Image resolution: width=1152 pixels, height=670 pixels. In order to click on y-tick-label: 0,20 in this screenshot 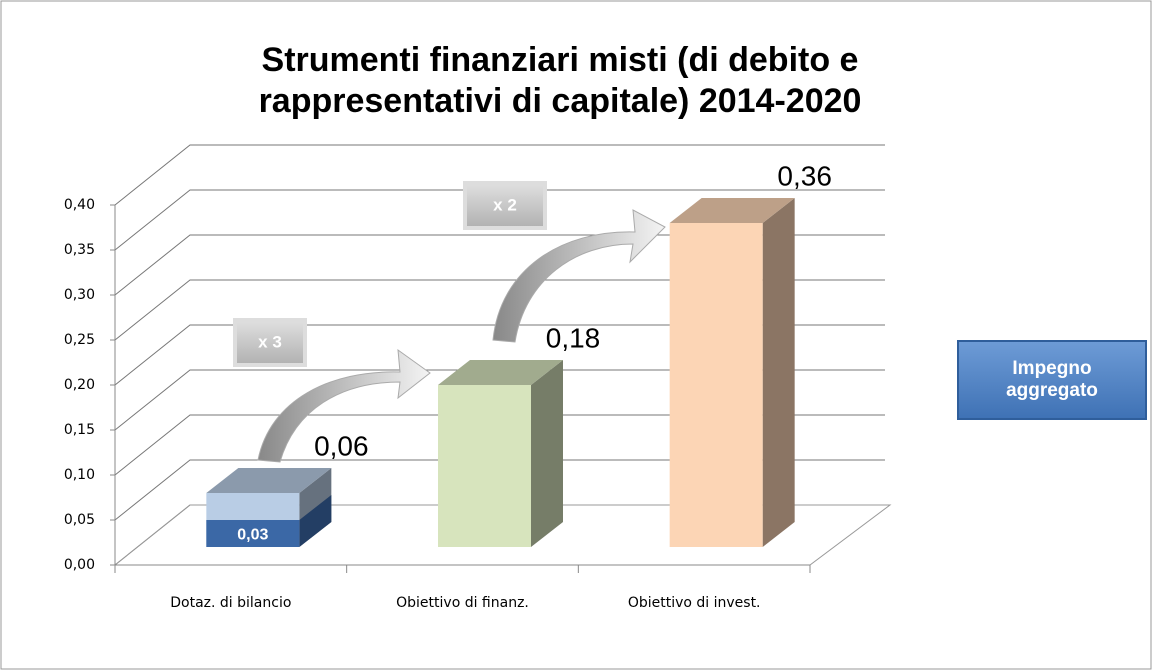, I will do `click(79, 385)`.